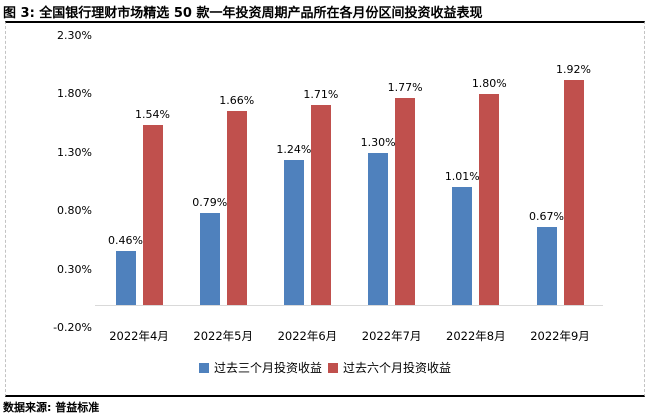 This screenshot has height=414, width=659. Describe the element at coordinates (74, 35) in the screenshot. I see `y-tick-label: 2.30%` at that location.